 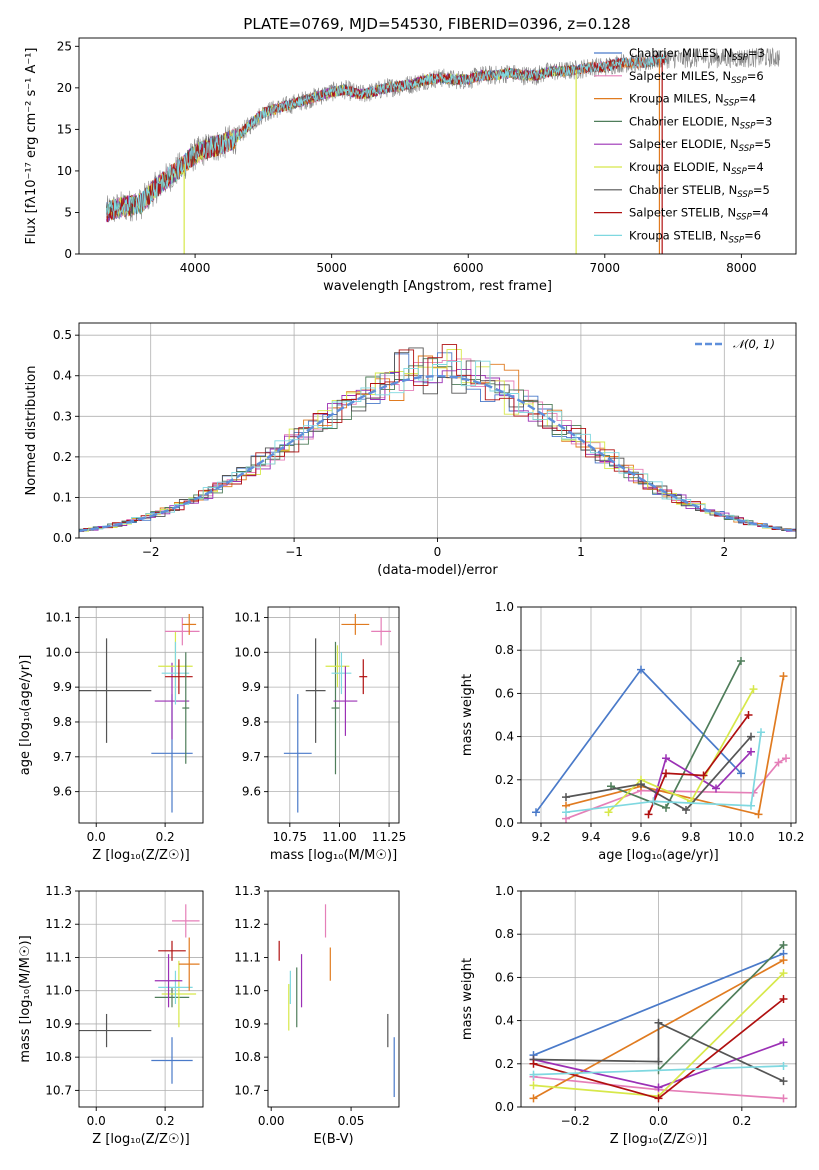 I want to click on residuals-series, so click(x=437, y=438).